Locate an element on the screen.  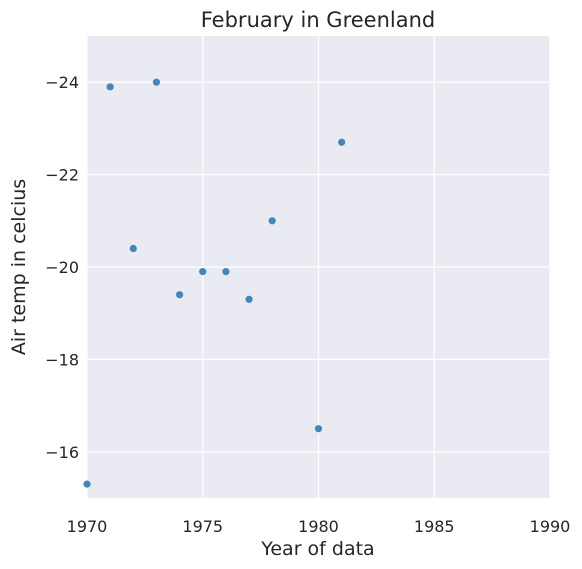
y-axis-ticks: −24 −22 −20 −18 −16 is located at coordinates (62, 267).